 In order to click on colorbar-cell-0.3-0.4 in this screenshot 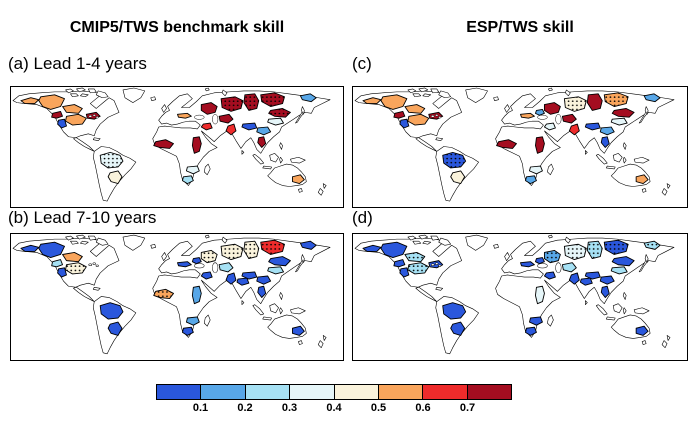, I will do `click(312, 392)`.